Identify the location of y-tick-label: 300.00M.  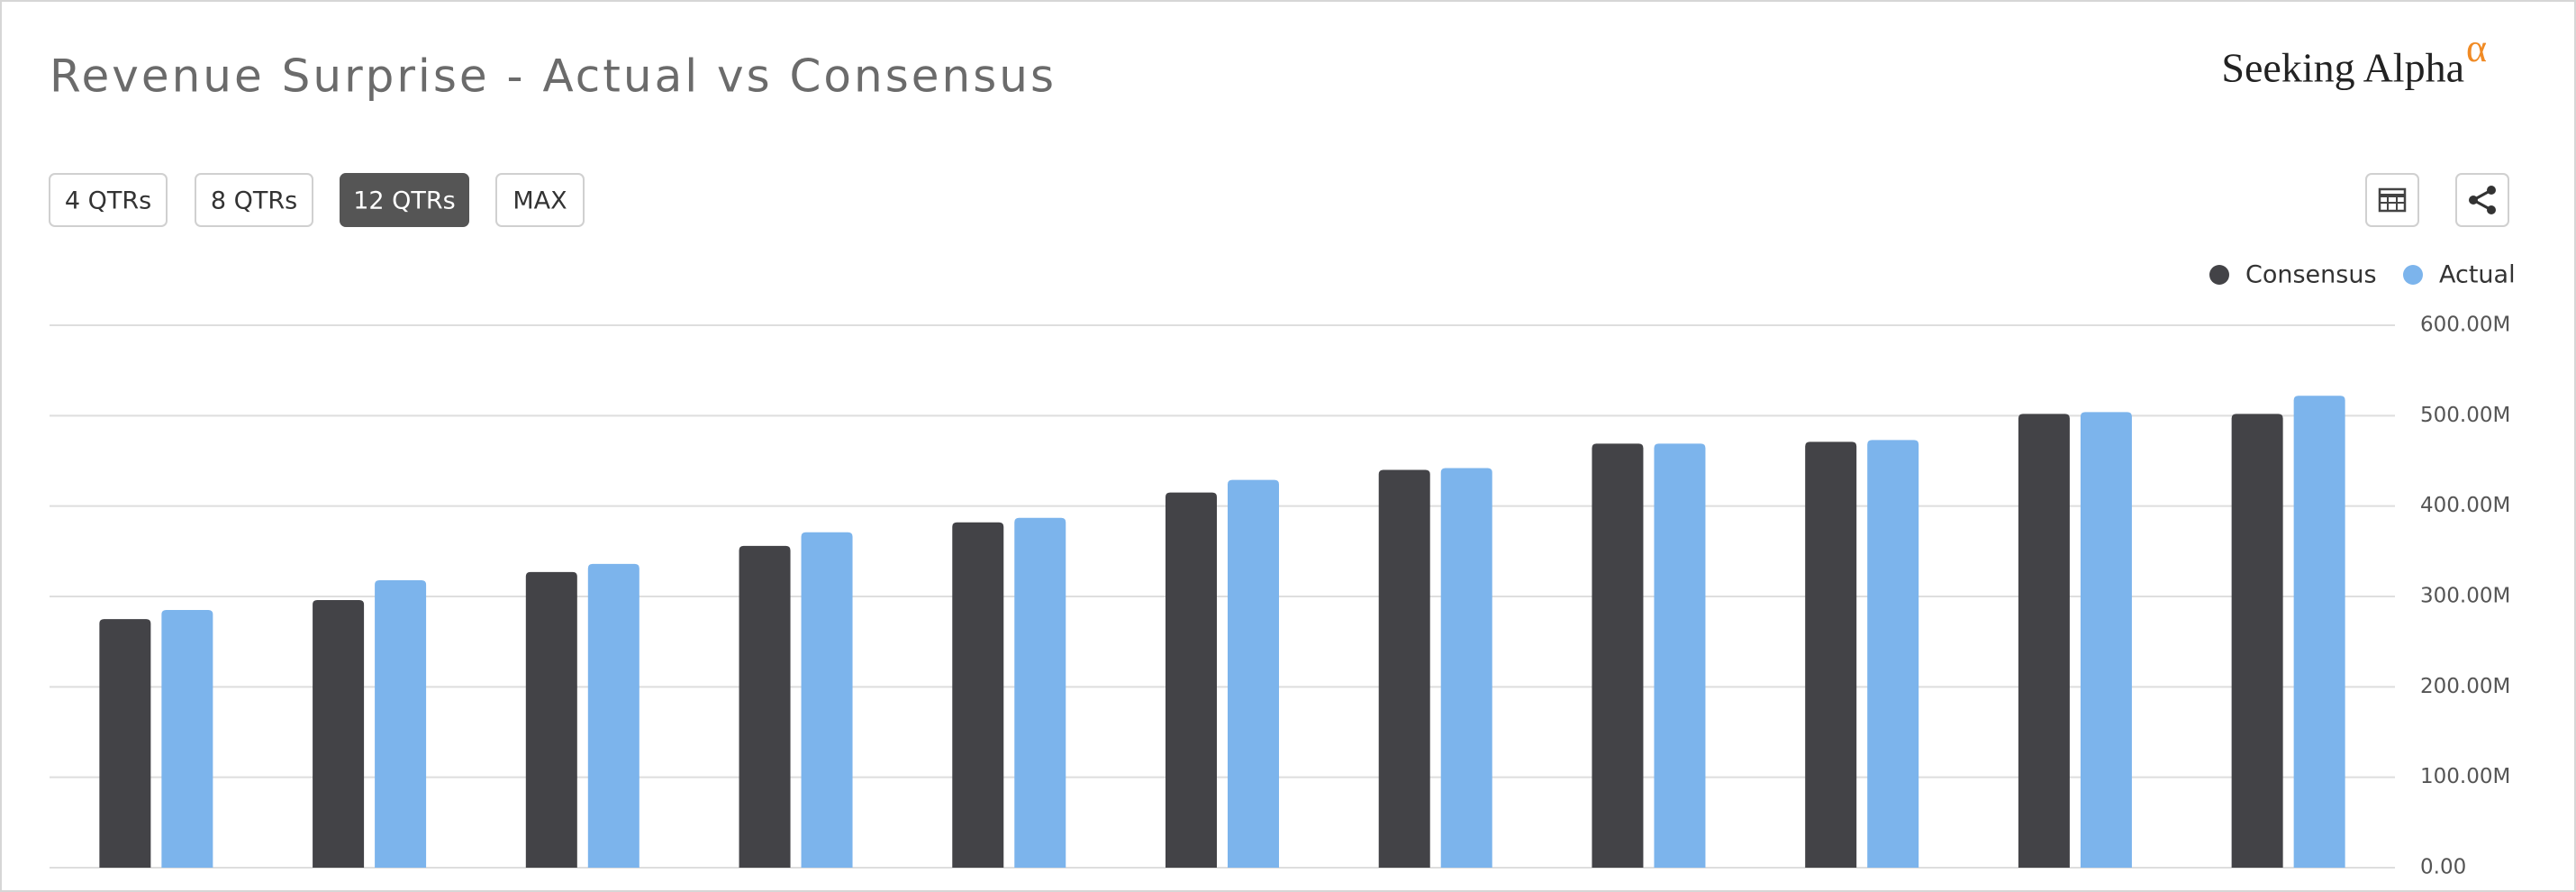
(2465, 596).